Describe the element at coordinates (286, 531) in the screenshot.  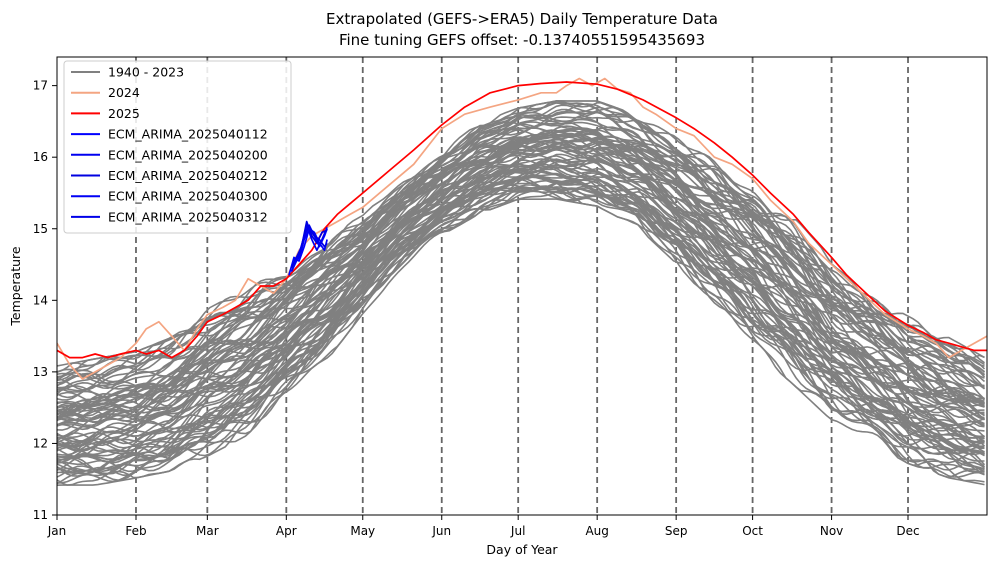
I see `x-tick-label: Apr` at that location.